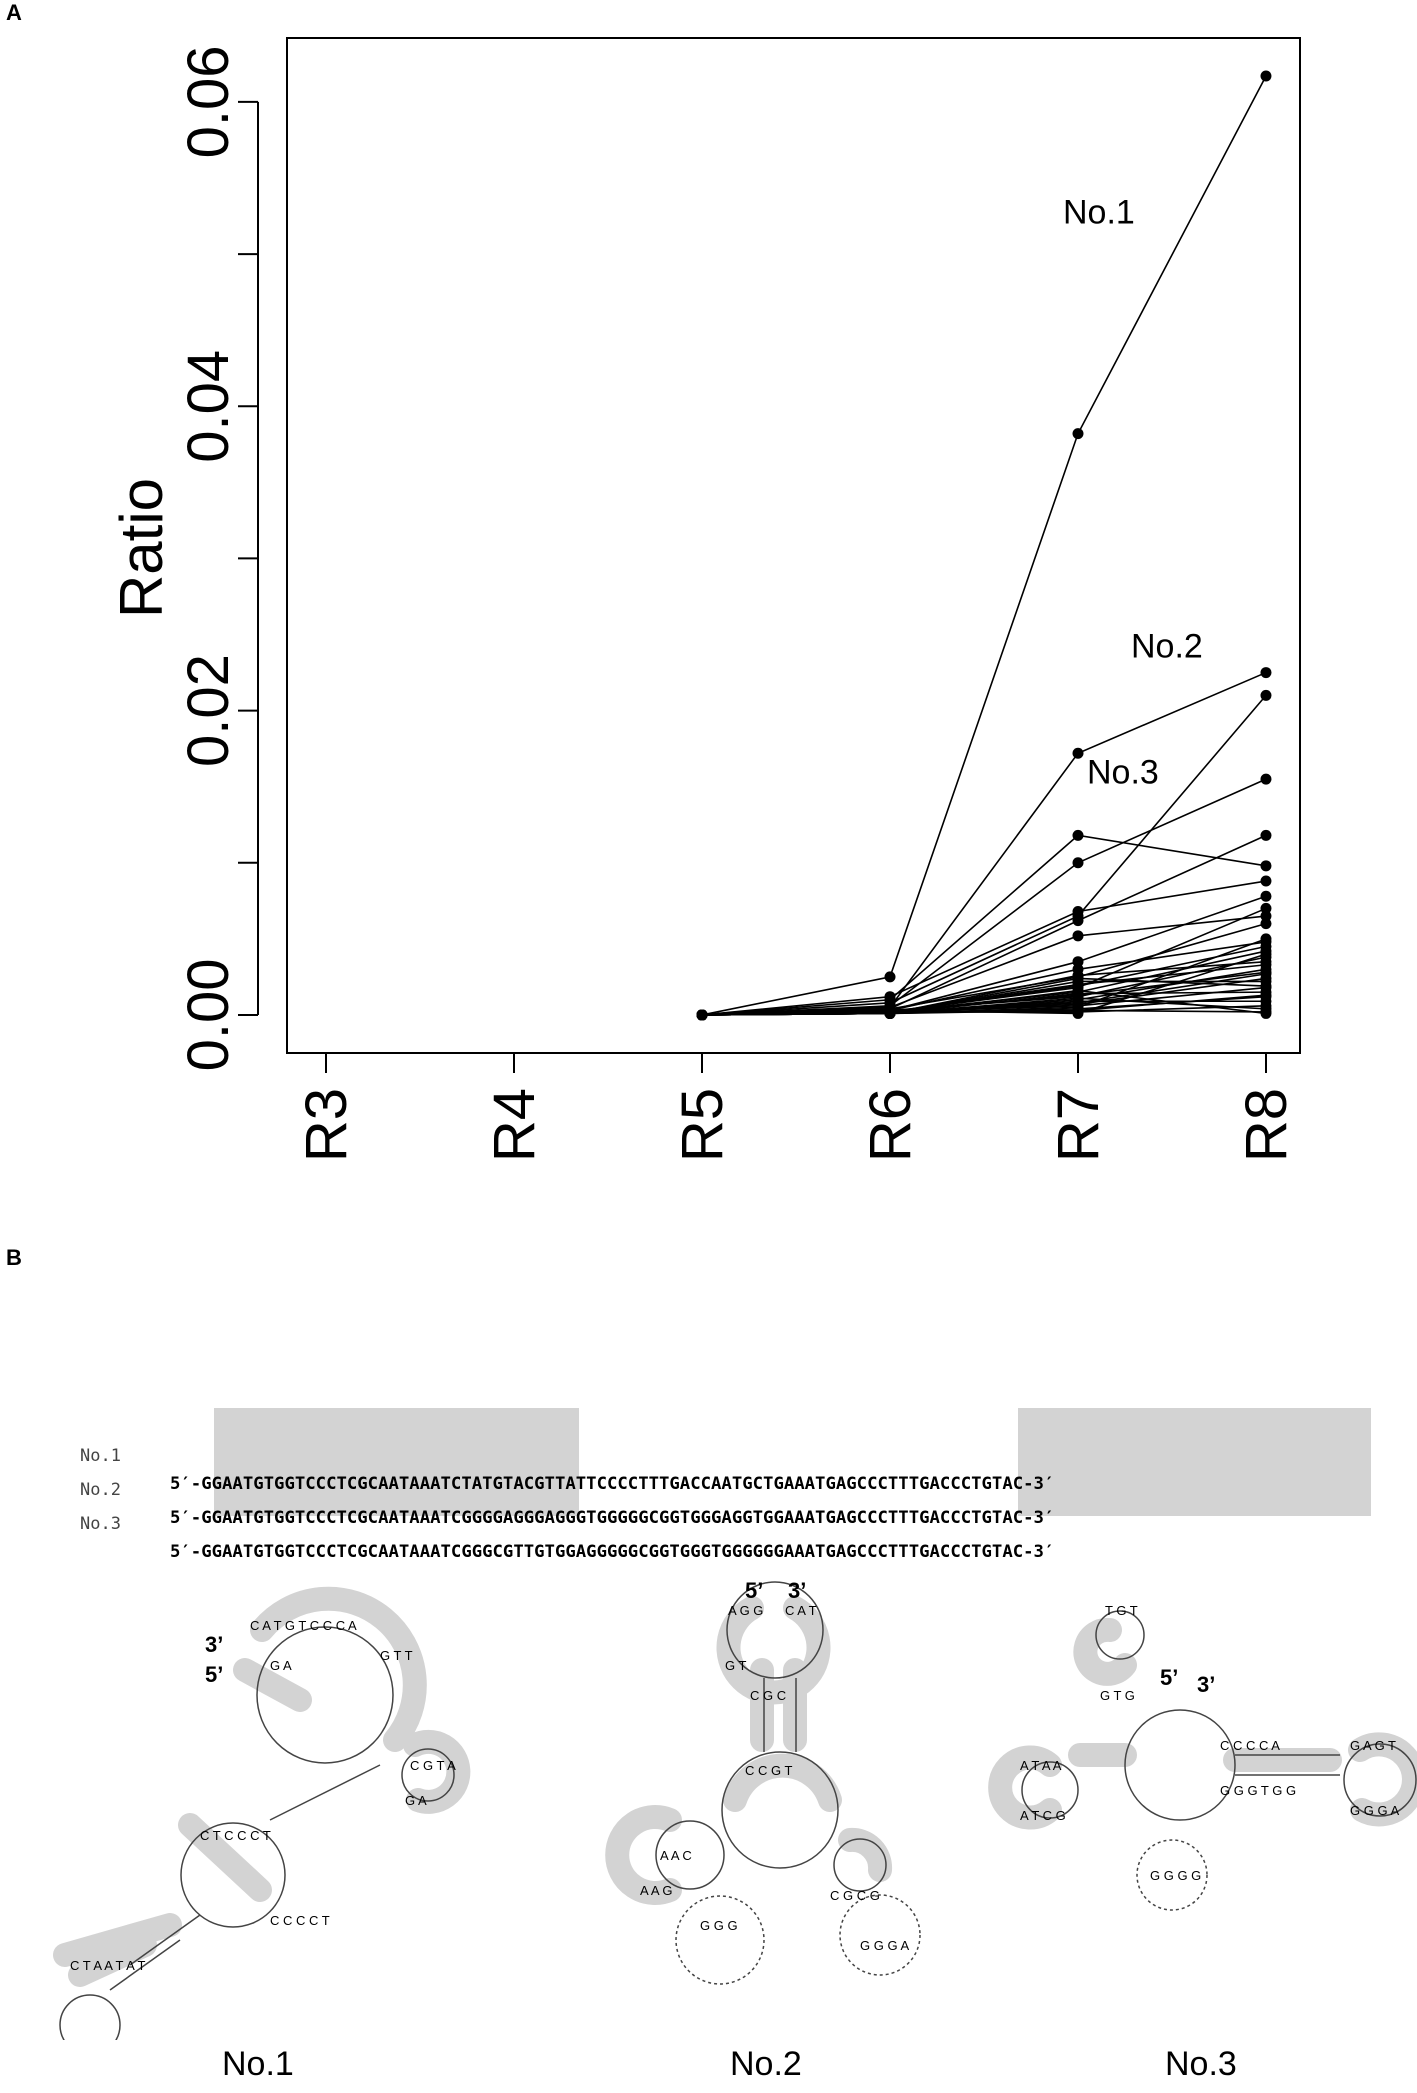 This screenshot has width=1417, height=2093. What do you see at coordinates (214, 1644) in the screenshot?
I see `structure-no1-3prime-label: 3’` at bounding box center [214, 1644].